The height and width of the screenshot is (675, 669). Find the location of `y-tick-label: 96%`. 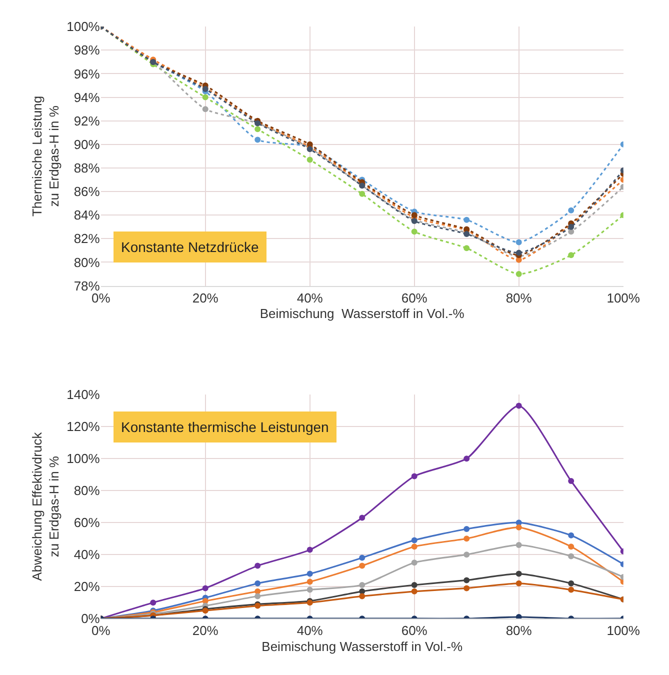

y-tick-label: 96% is located at coordinates (87, 74).